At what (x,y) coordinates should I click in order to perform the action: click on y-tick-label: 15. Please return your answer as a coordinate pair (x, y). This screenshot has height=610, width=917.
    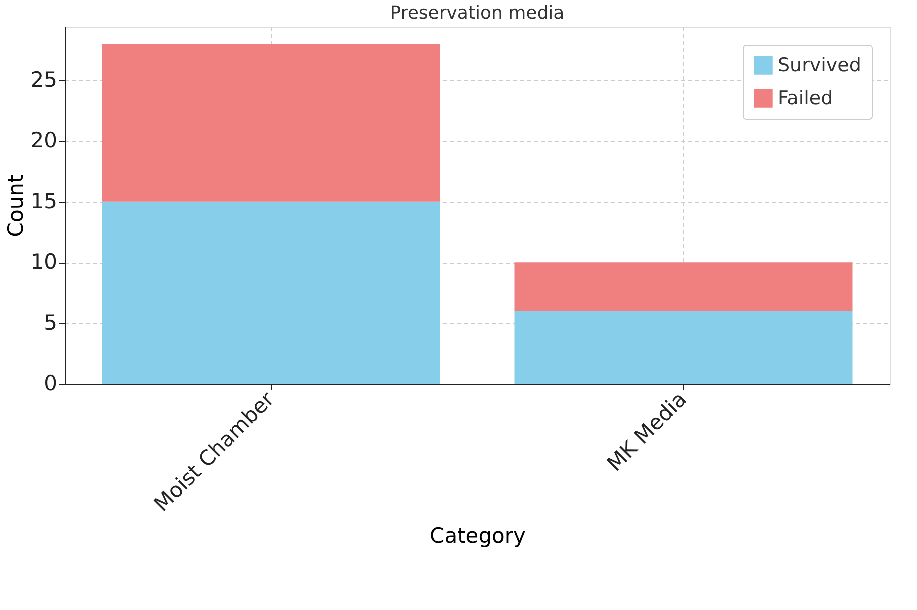
    Looking at the image, I should click on (44, 201).